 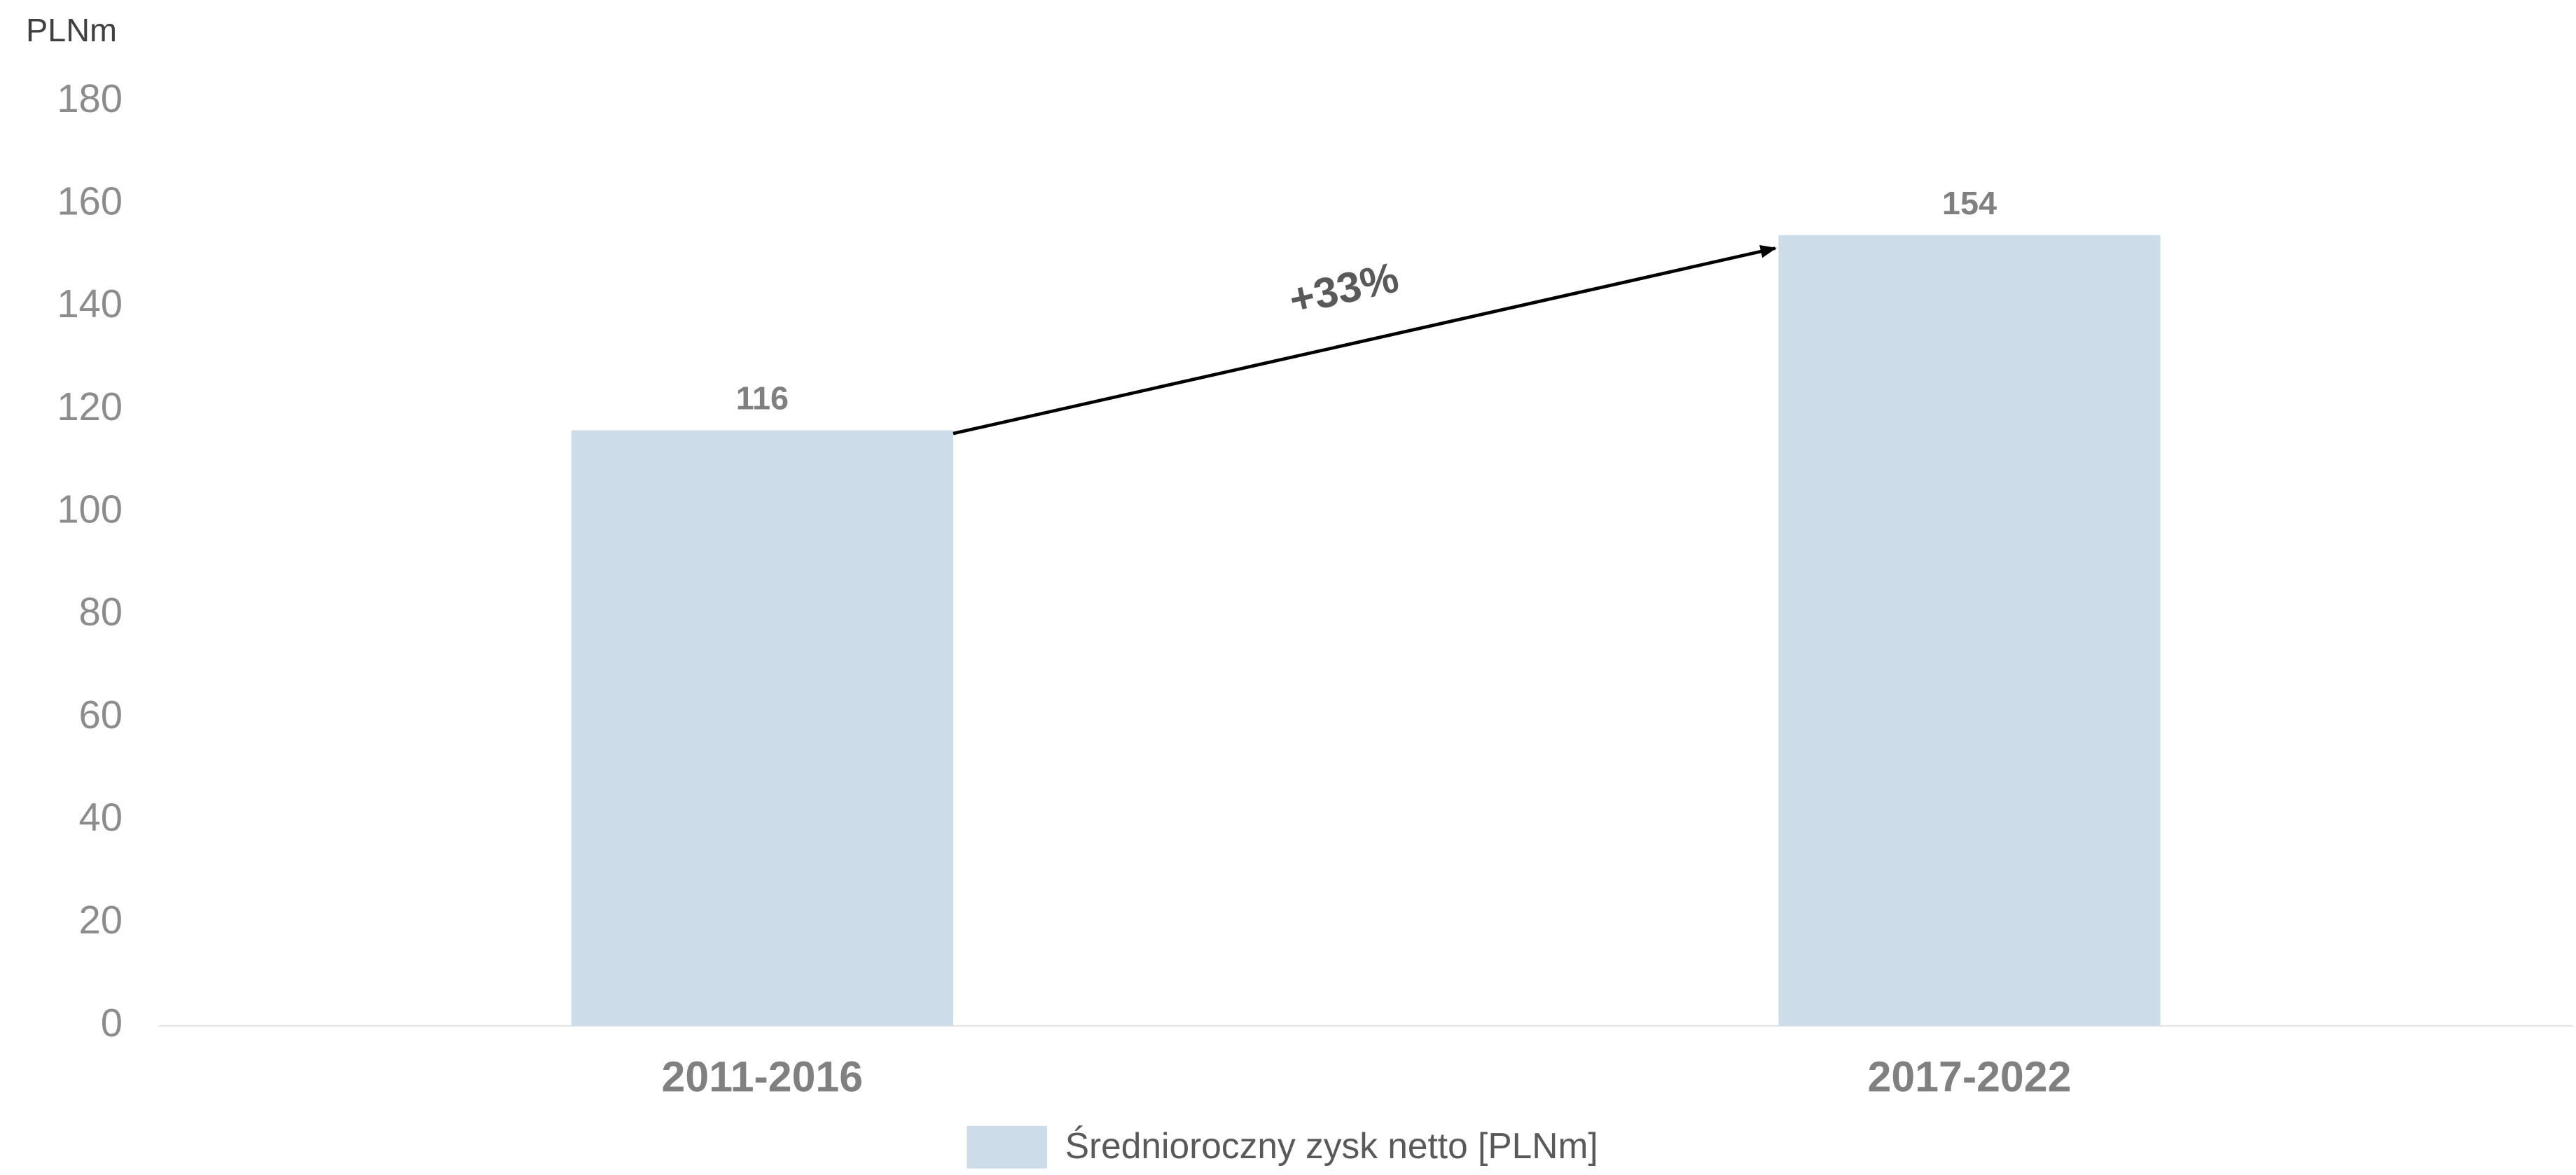 What do you see at coordinates (90, 509) in the screenshot?
I see `y-tick-label: 100` at bounding box center [90, 509].